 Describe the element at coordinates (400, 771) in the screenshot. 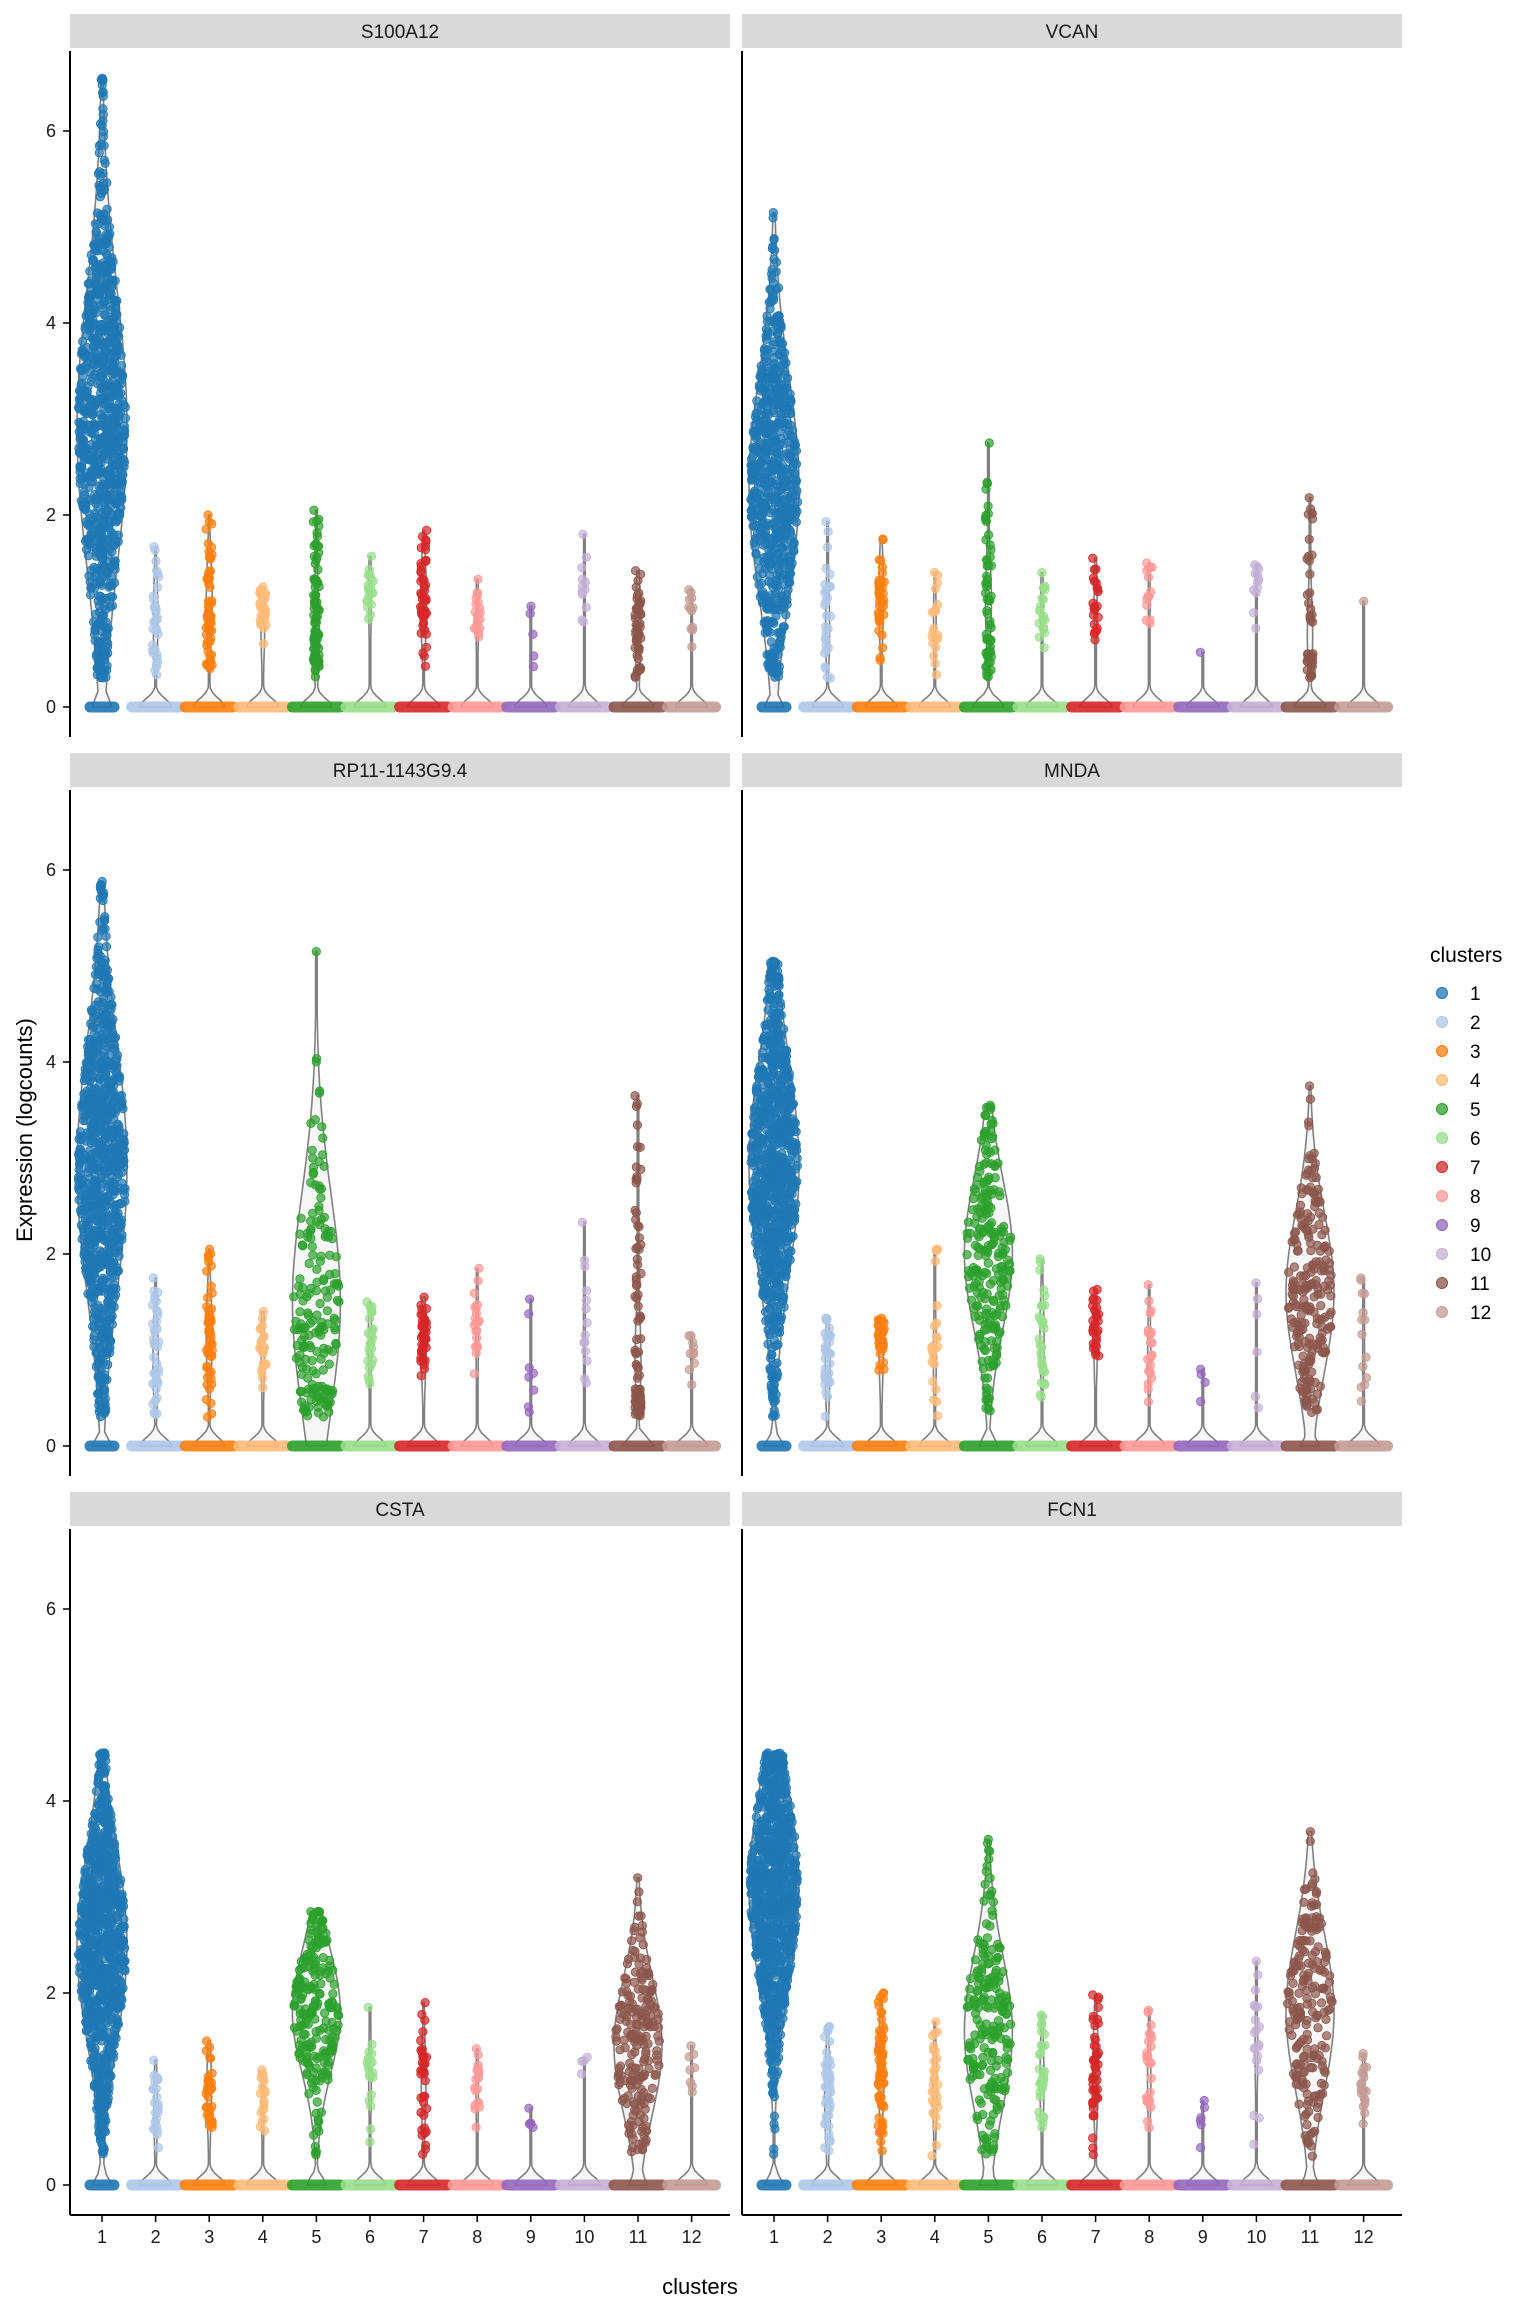

I see `facet-strip-label: RP11-1143G9.4` at that location.